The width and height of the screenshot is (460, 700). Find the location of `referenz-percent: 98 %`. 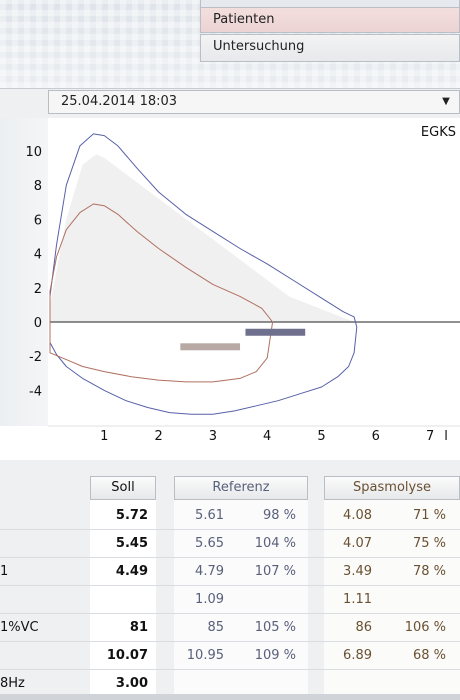

referenz-percent: 98 % is located at coordinates (279, 515).